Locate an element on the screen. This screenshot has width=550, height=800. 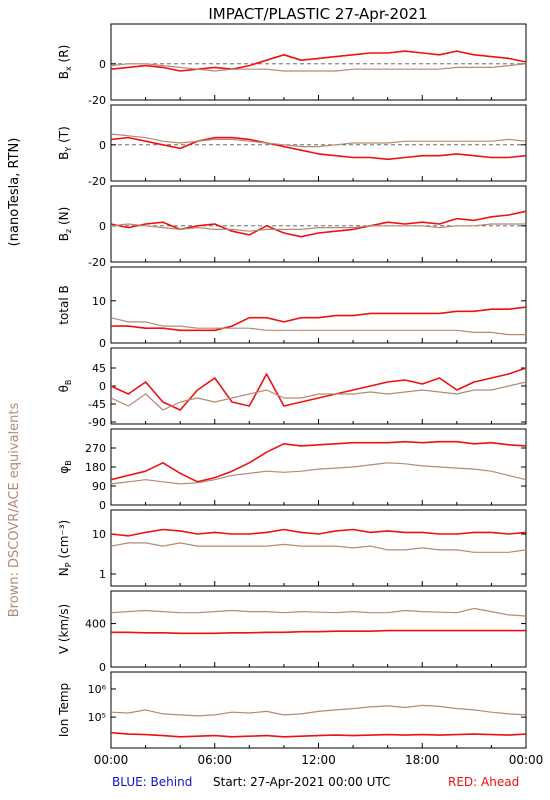
series-ahead-btot is located at coordinates (319, 319).